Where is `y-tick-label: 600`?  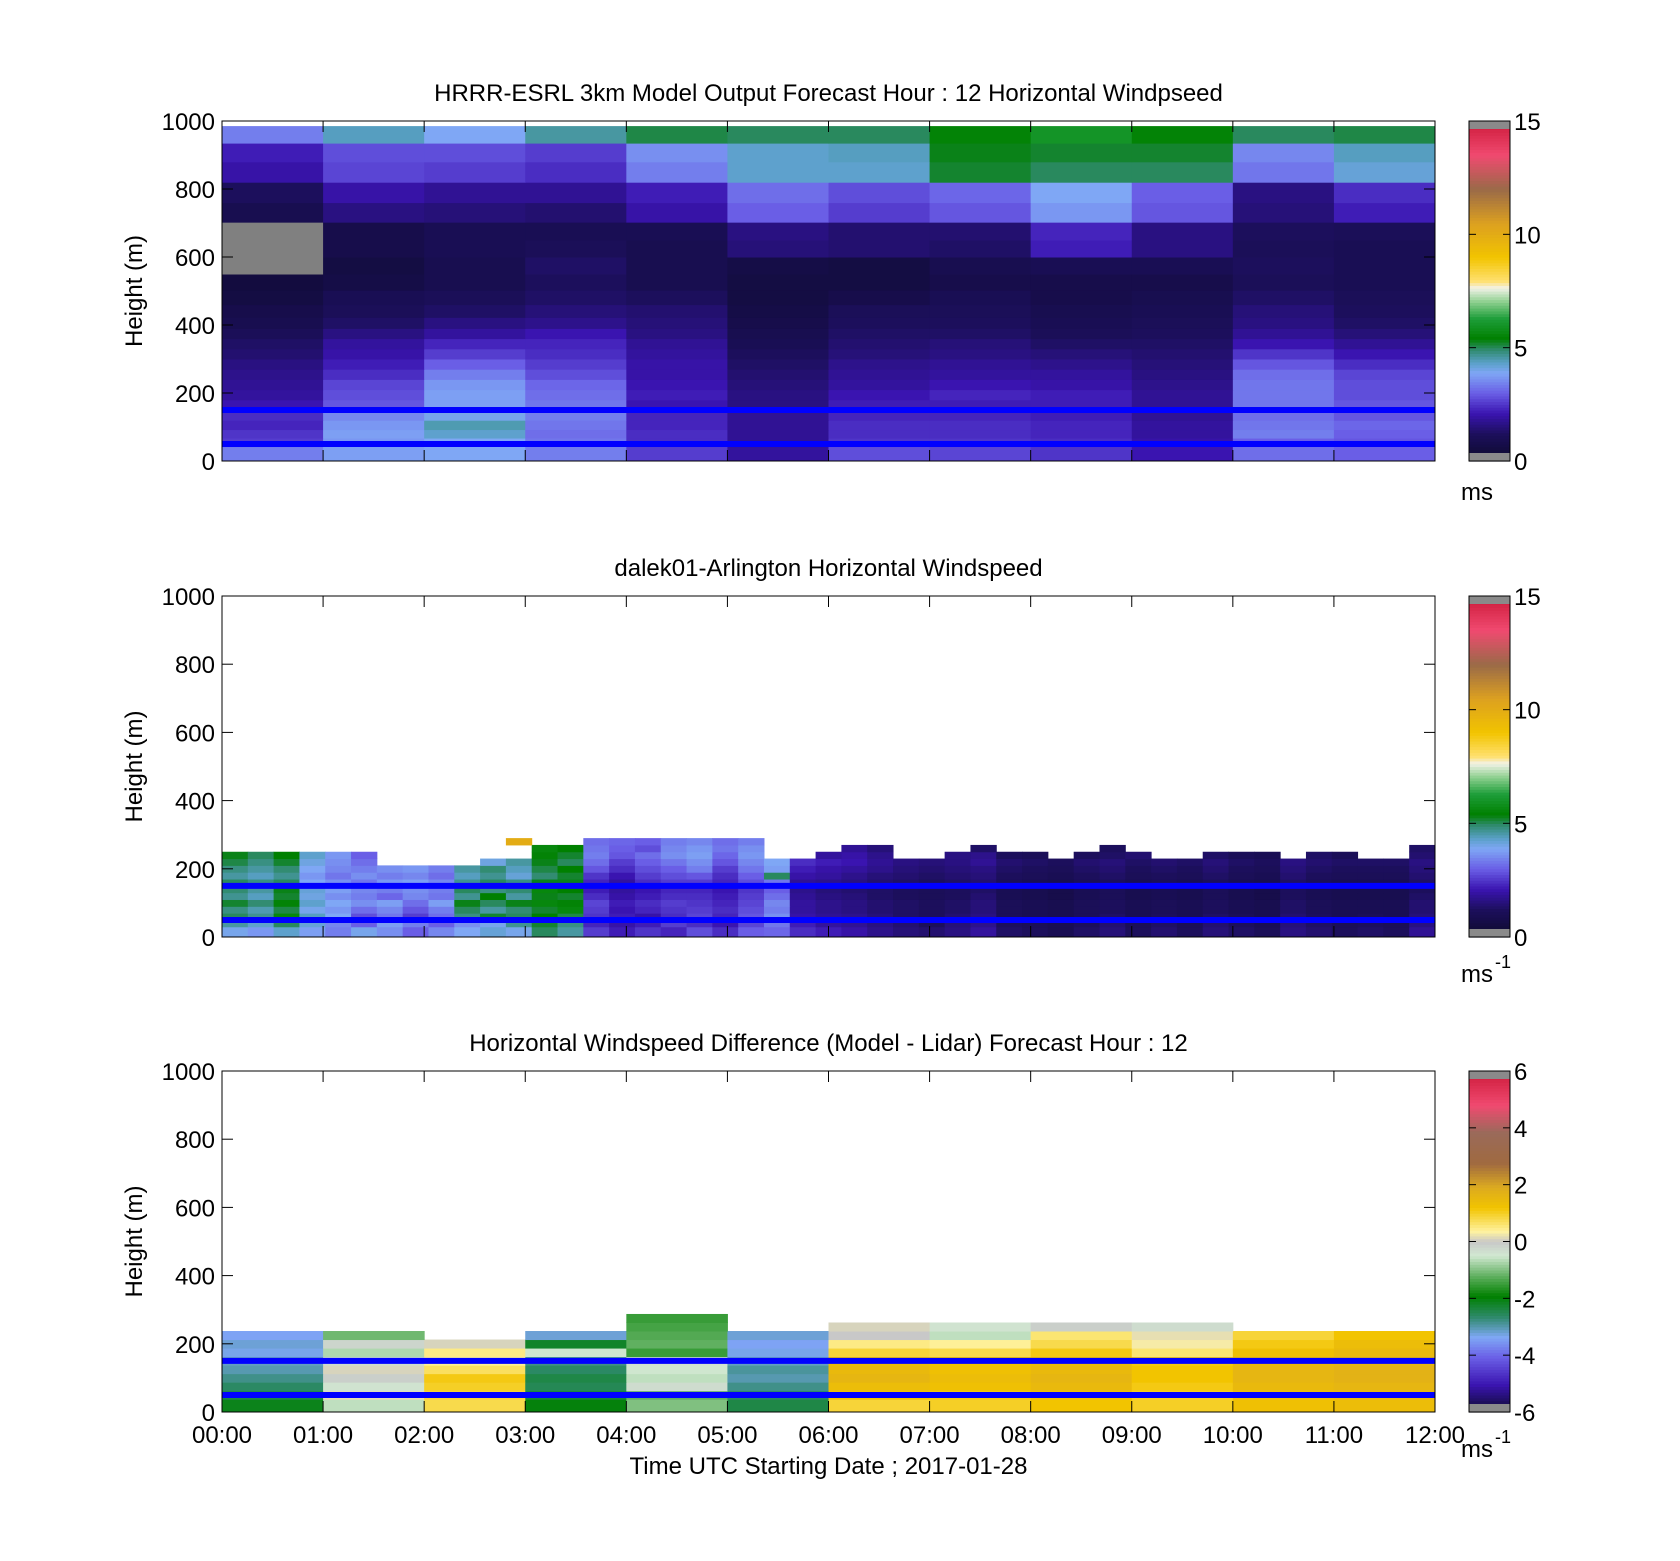
y-tick-label: 600 is located at coordinates (195, 1208).